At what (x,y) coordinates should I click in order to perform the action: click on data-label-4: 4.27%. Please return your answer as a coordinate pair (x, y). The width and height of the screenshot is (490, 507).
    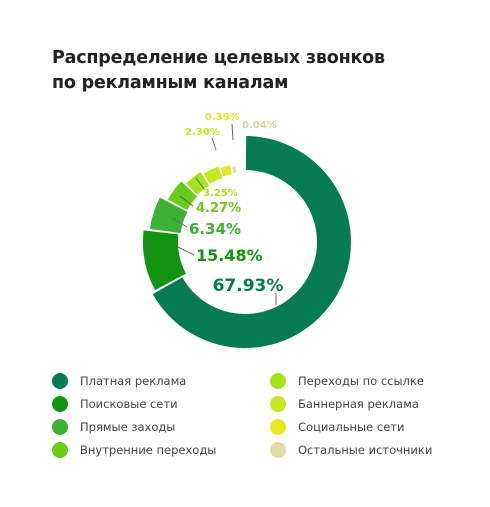
    Looking at the image, I should click on (218, 208).